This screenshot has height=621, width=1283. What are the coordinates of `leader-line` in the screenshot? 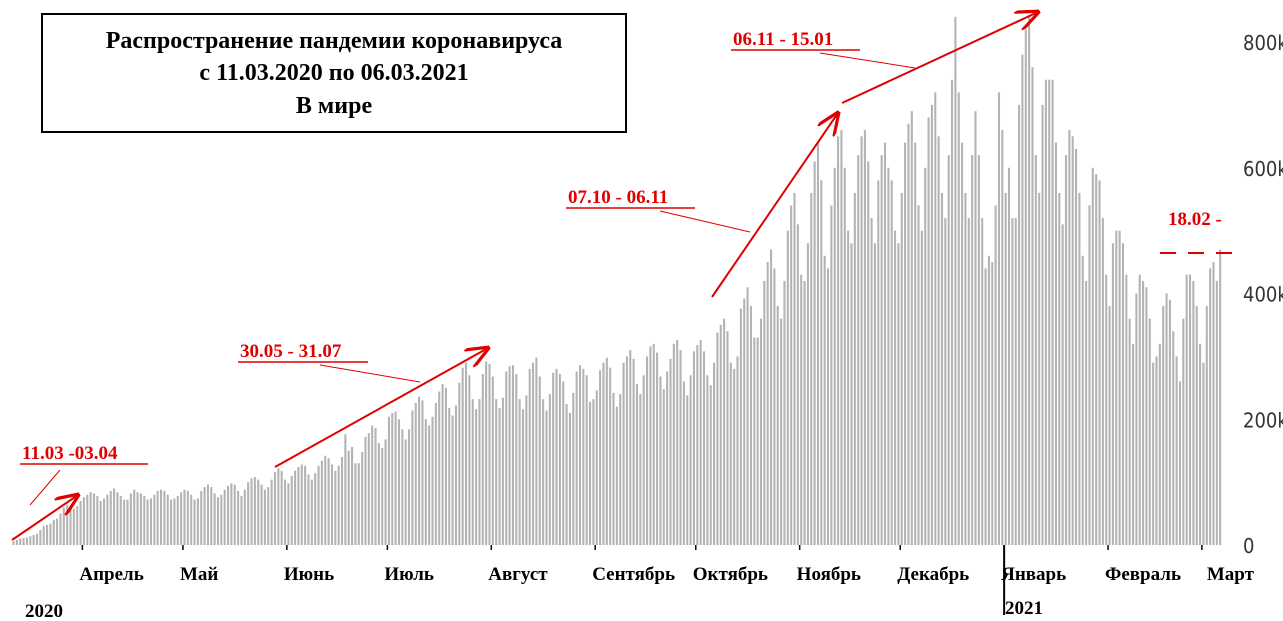 It's located at (867, 60).